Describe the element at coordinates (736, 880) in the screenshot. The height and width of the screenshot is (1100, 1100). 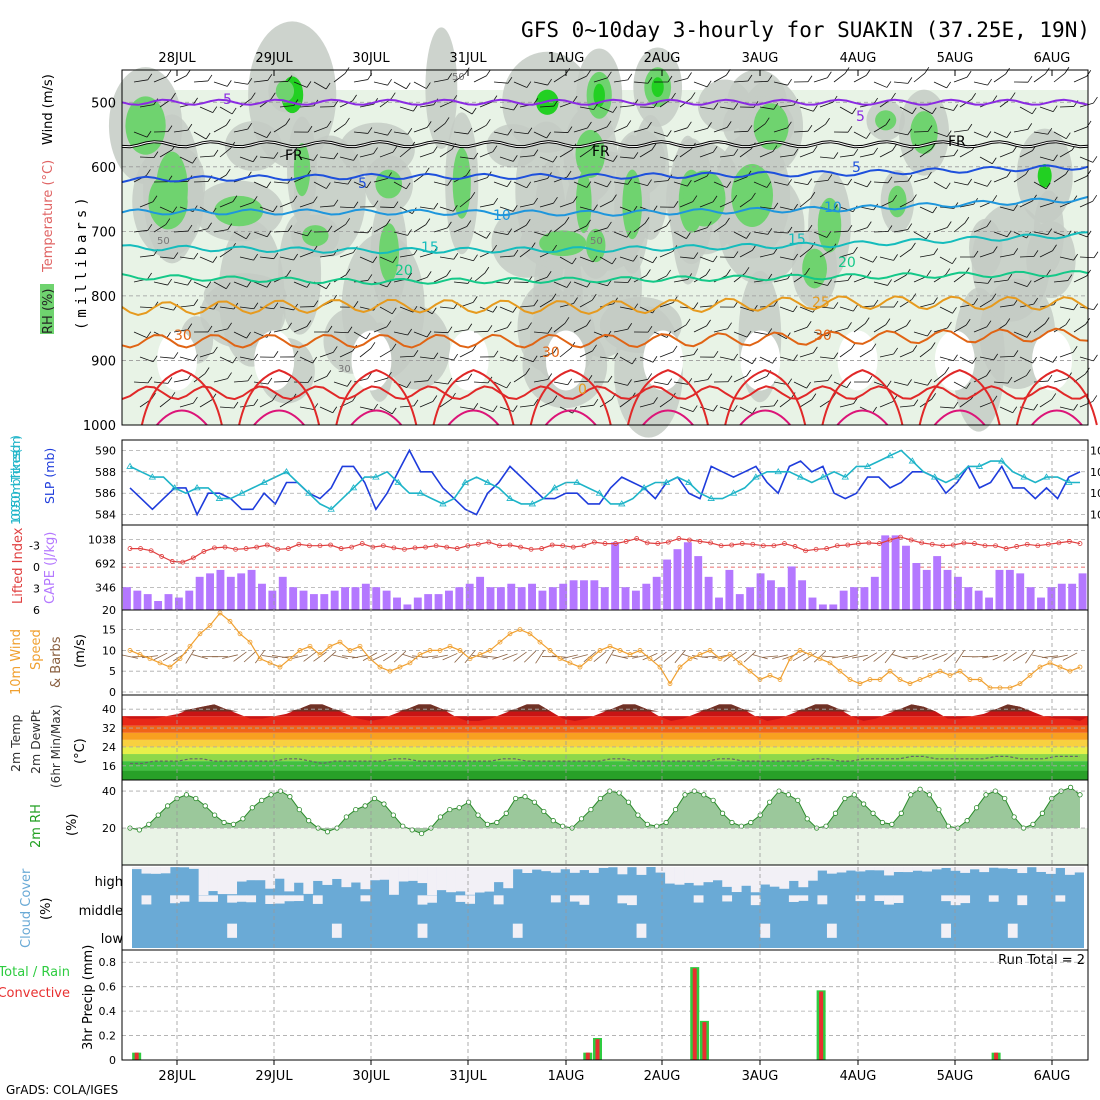
I see `cloud-clear-cell` at that location.